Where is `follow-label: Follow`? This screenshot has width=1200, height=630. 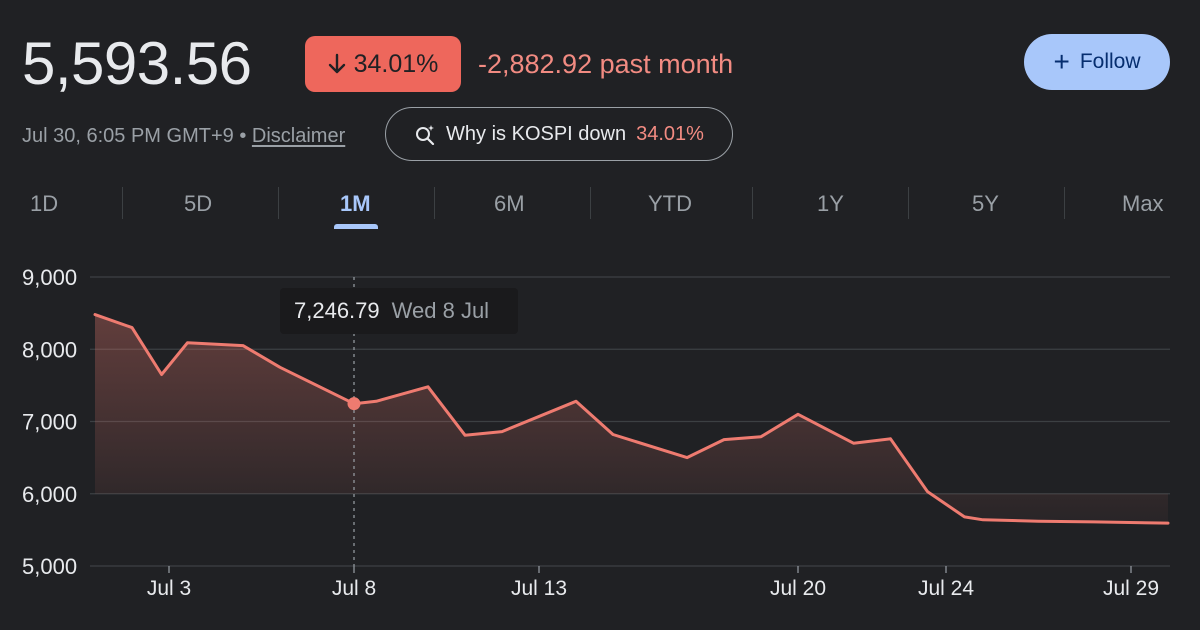
follow-label: Follow is located at coordinates (1110, 61).